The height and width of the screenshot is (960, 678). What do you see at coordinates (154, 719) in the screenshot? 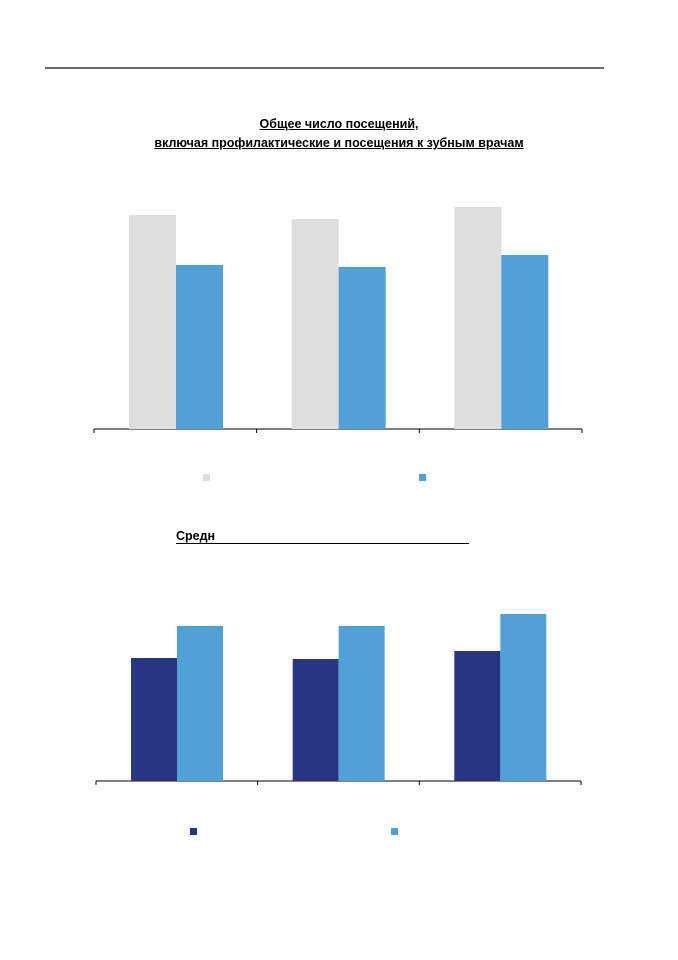
I see `chart2-bar-s1-c1` at bounding box center [154, 719].